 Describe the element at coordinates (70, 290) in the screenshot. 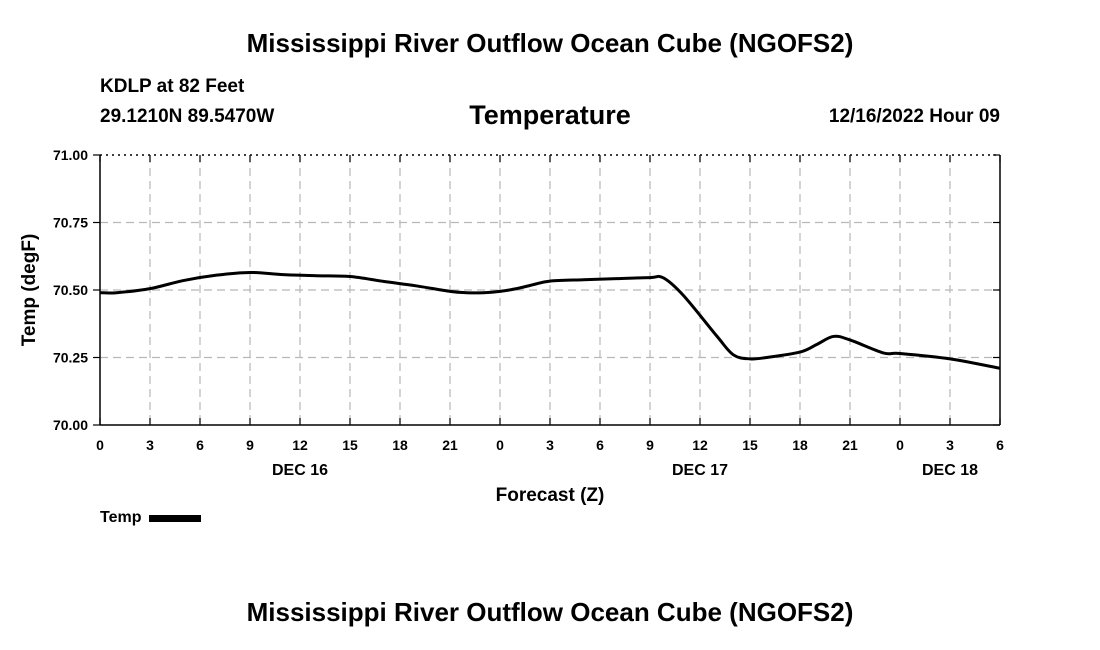

I see `y-tick-label: 70.50` at that location.